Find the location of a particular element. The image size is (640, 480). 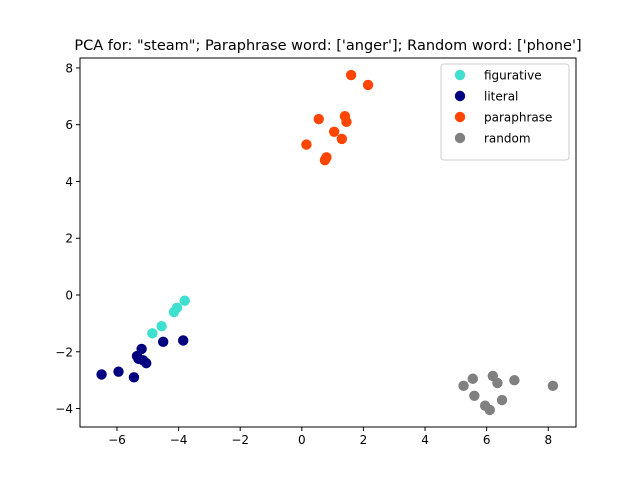

y-tick-label: 2 is located at coordinates (69, 239).